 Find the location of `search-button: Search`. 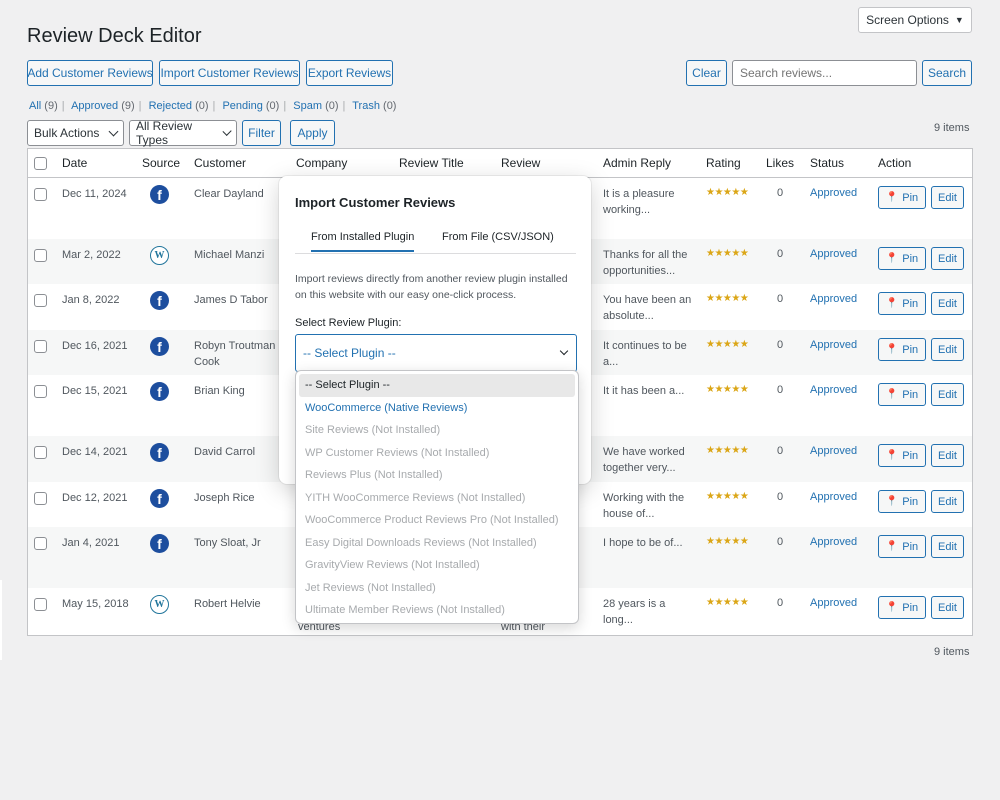

search-button: Search is located at coordinates (947, 73).